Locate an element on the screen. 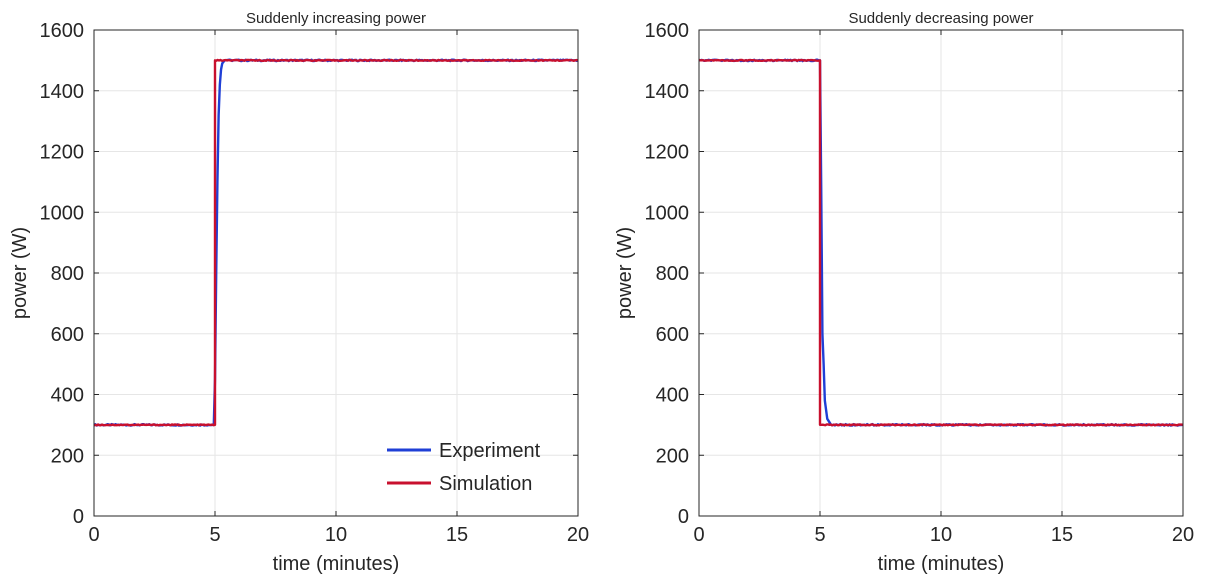  legend-label-experiment: Experiment is located at coordinates (490, 451).